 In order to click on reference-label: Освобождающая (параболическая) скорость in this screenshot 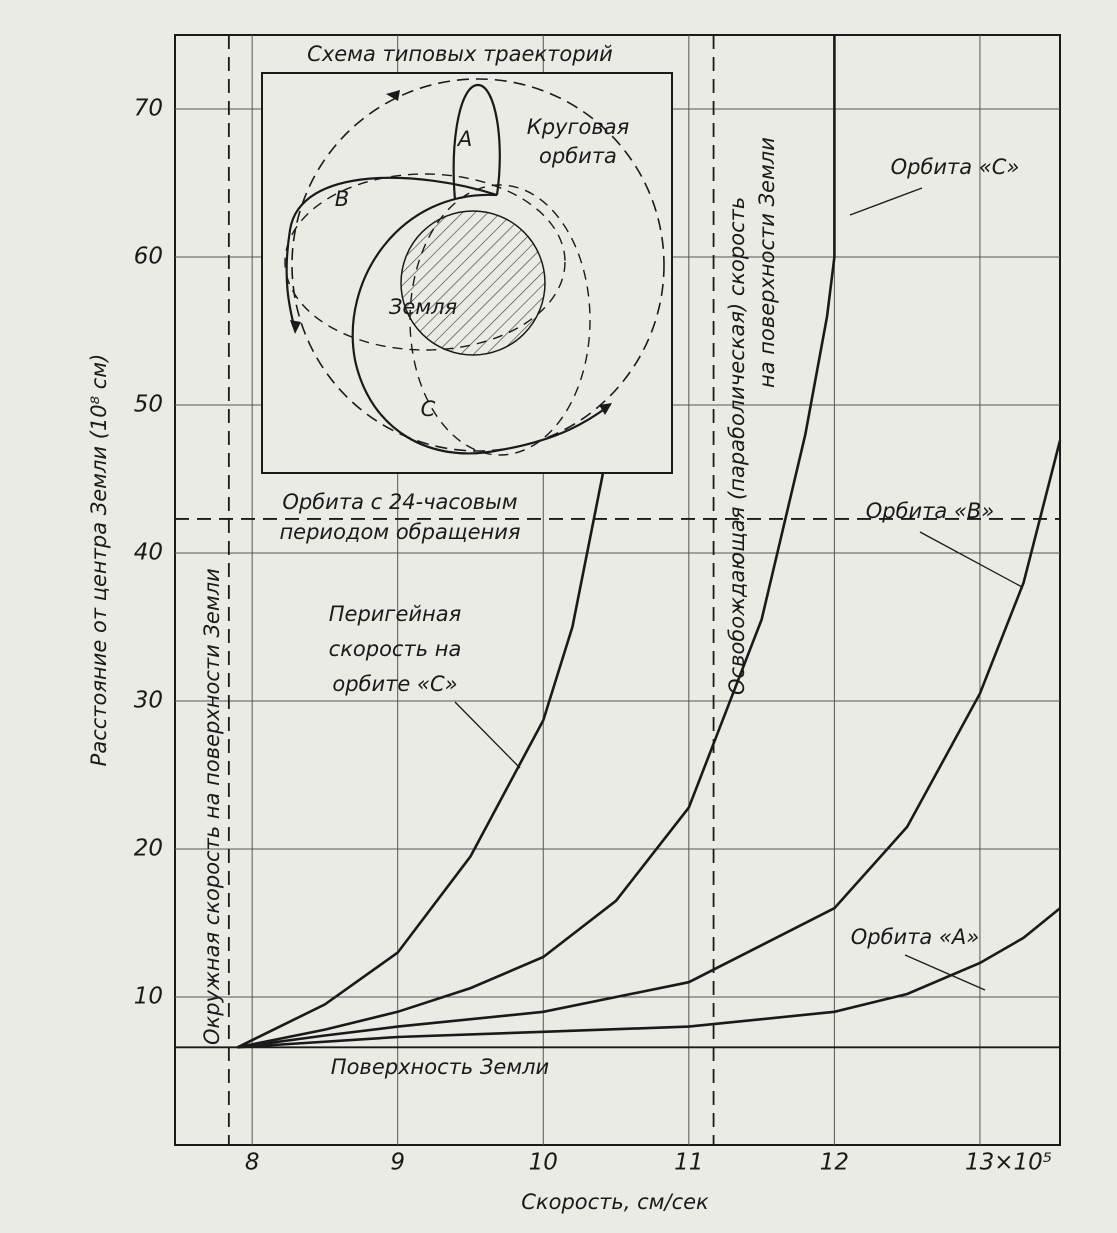, I will do `click(737, 446)`.